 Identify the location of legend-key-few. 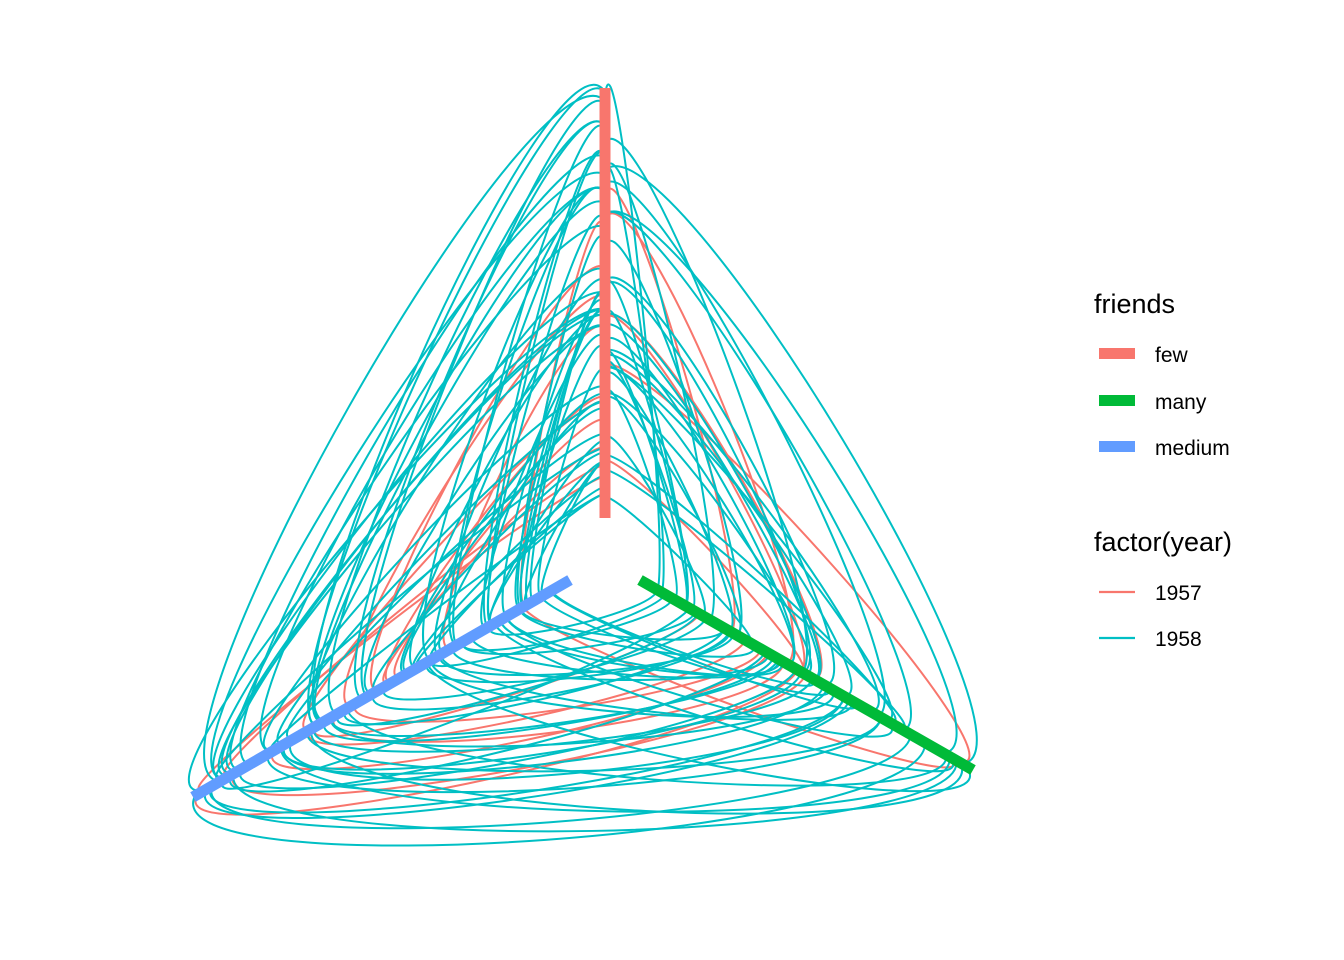
(1117, 353).